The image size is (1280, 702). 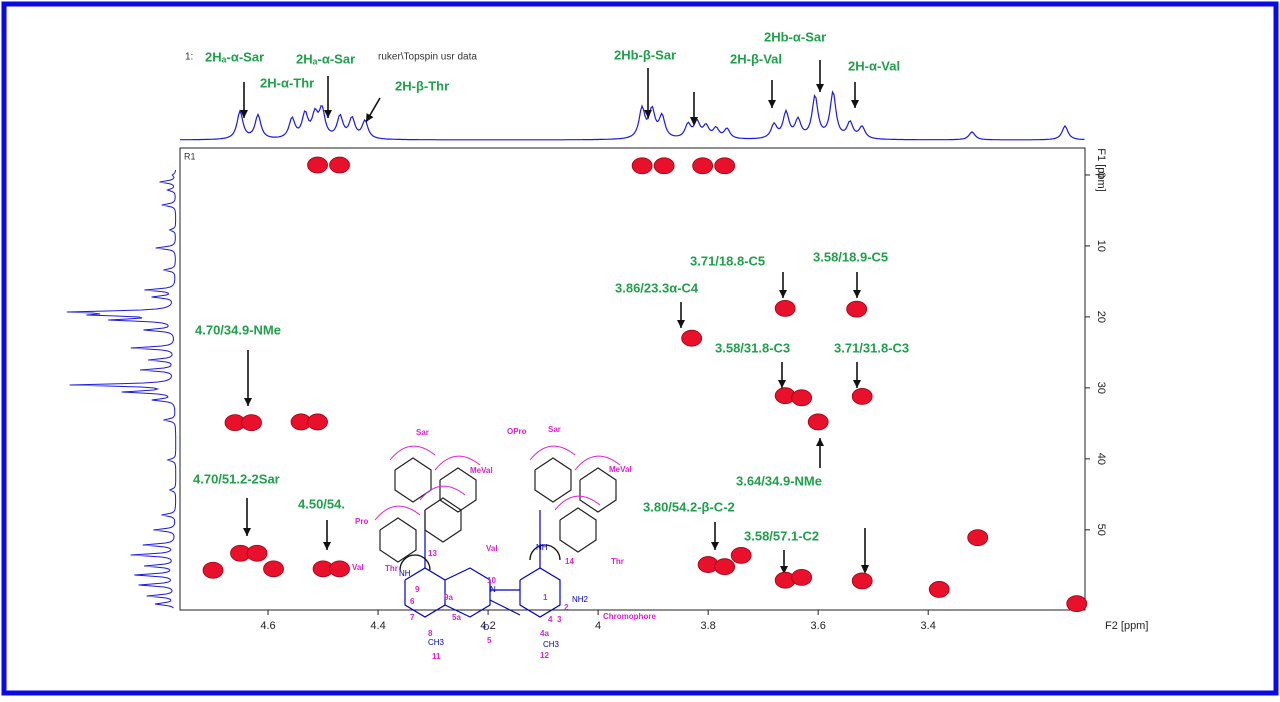 What do you see at coordinates (1101, 246) in the screenshot?
I see `y-tick-label: 10` at bounding box center [1101, 246].